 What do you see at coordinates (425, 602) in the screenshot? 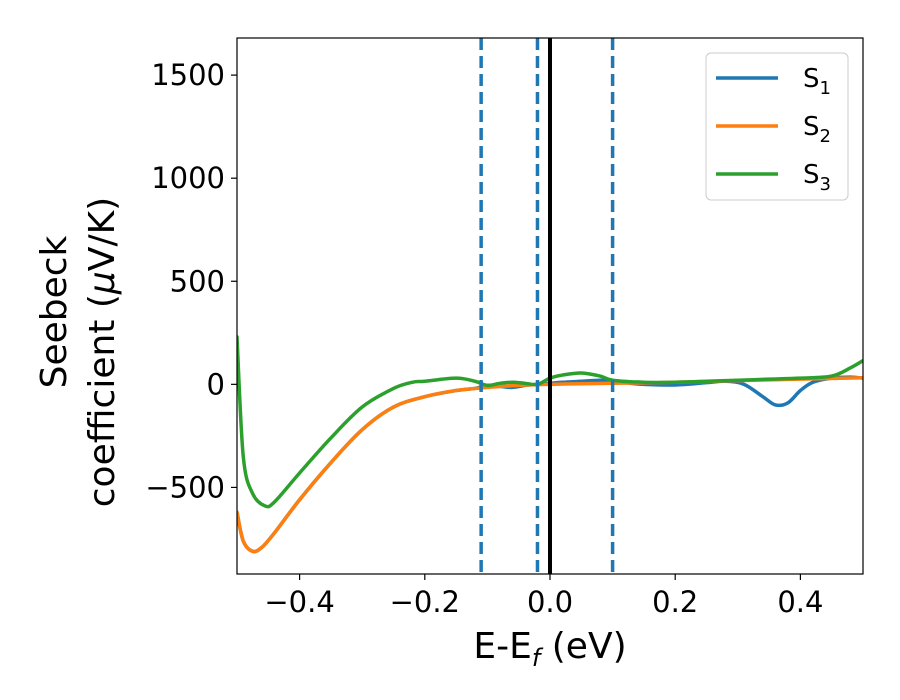
I see `x-tick-label: −0.2` at bounding box center [425, 602].